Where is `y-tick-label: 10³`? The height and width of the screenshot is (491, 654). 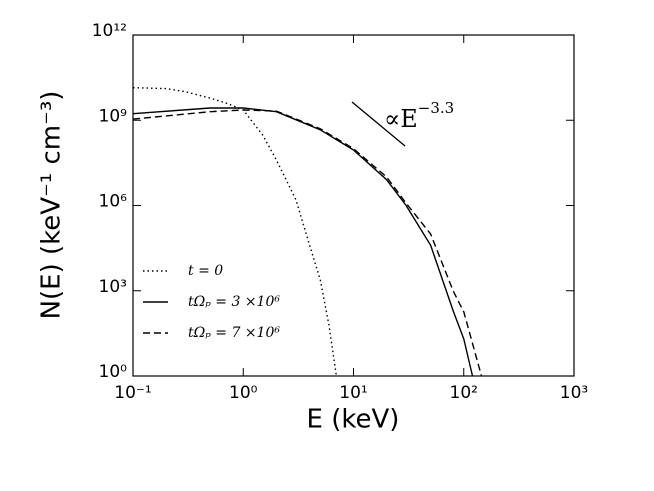
y-tick-label: 10³ is located at coordinates (113, 287).